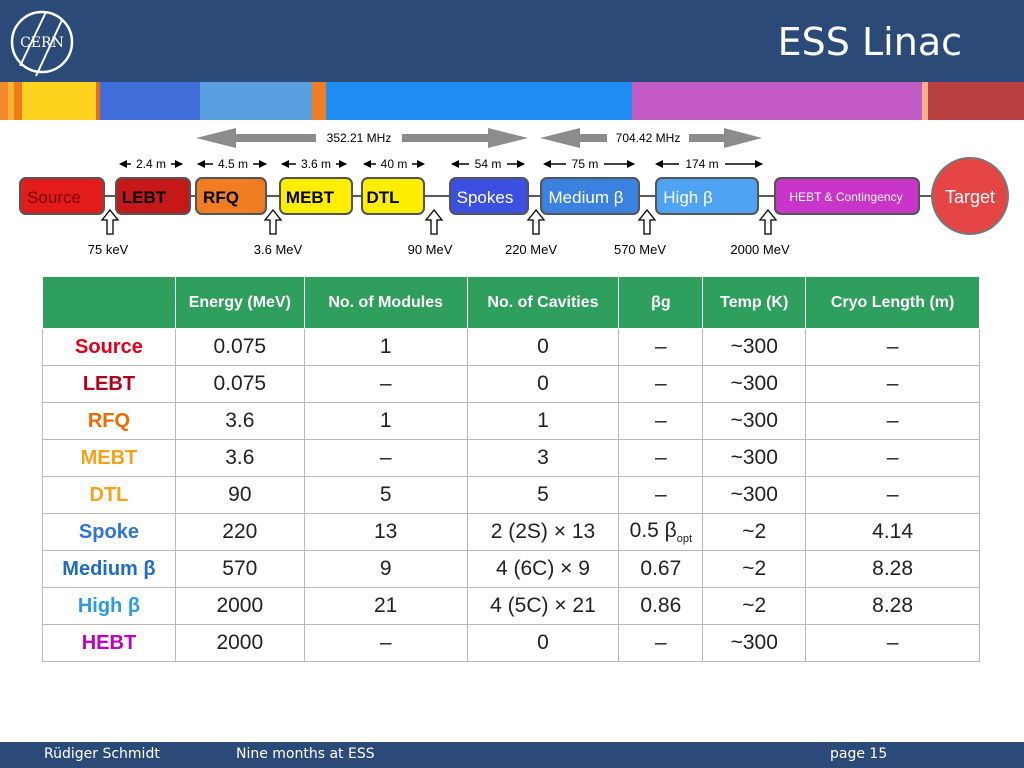  Describe the element at coordinates (144, 197) in the screenshot. I see `section-label: LEBT` at that location.